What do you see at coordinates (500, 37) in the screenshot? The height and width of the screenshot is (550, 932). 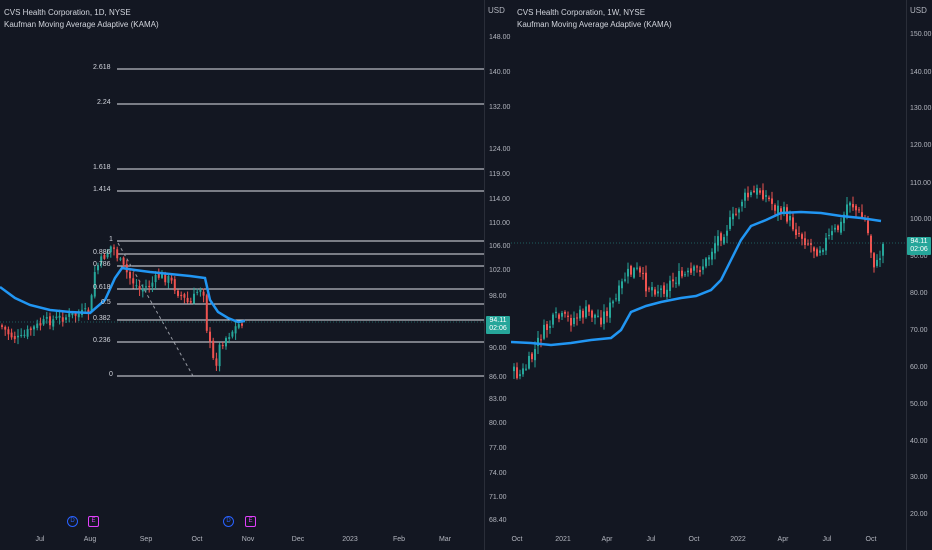 I see `daily-price-tick: 148.00` at bounding box center [500, 37].